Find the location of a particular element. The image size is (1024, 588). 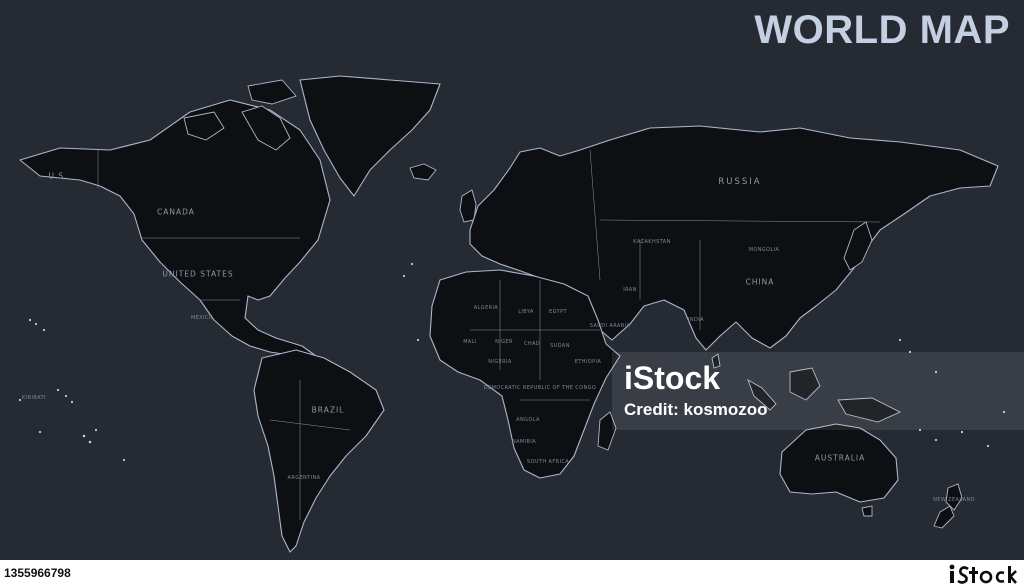

island-new-guinea is located at coordinates (869, 410).